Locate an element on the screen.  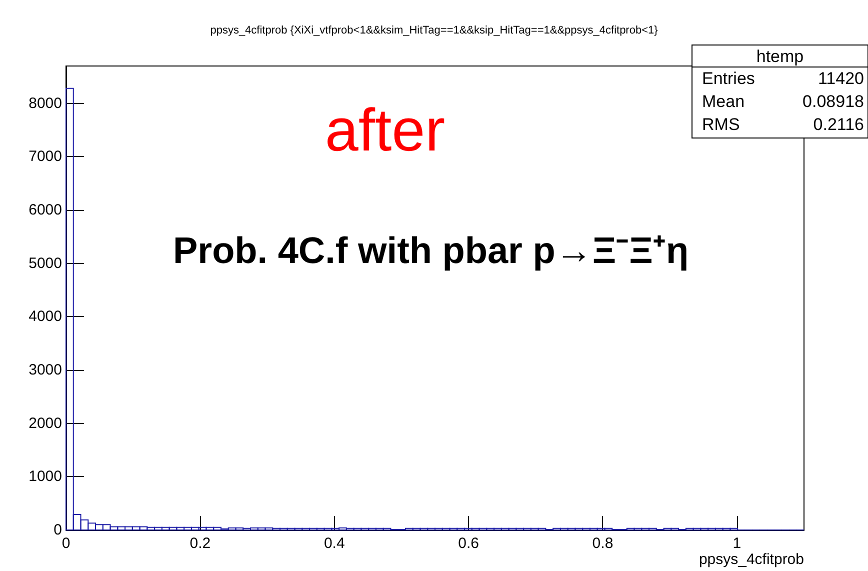
annotation: Prob. 4C.f with pbar p→Ξ⁻Ξ⁺η is located at coordinates (431, 250).